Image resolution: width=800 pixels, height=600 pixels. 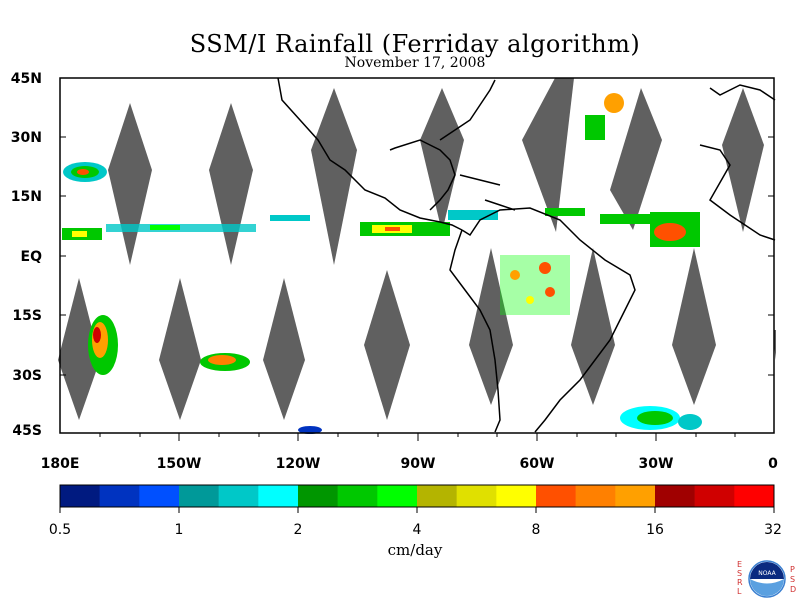 What do you see at coordinates (27, 316) in the screenshot?
I see `lat-label-15s: 15S` at bounding box center [27, 316].